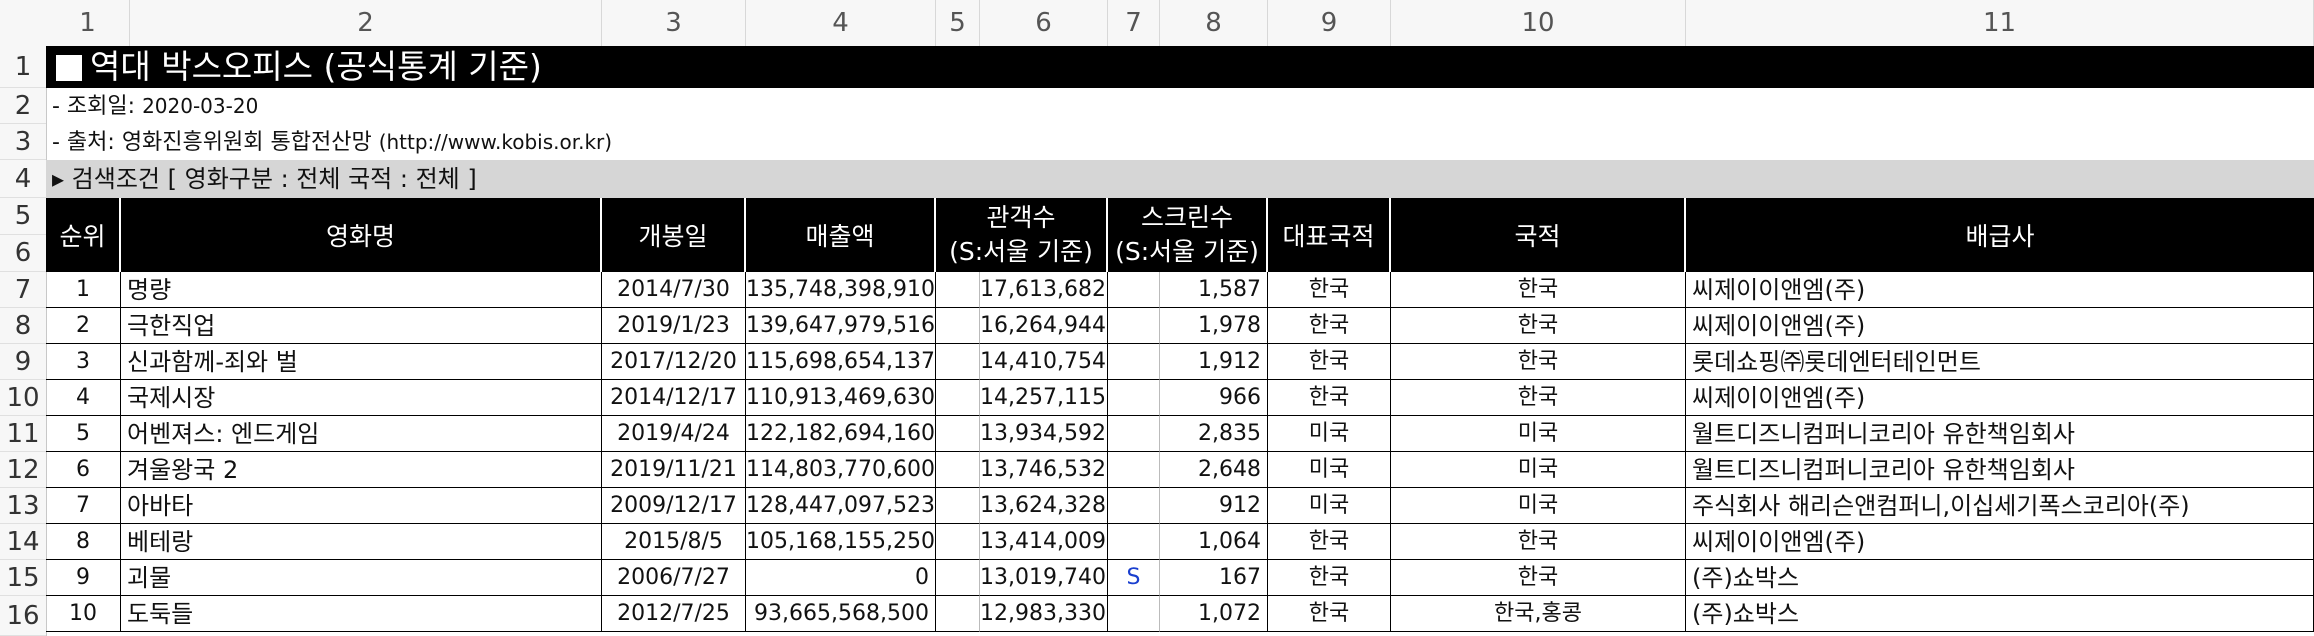 The height and width of the screenshot is (636, 2314). Describe the element at coordinates (83, 542) in the screenshot. I see `cell-rank: 8` at that location.